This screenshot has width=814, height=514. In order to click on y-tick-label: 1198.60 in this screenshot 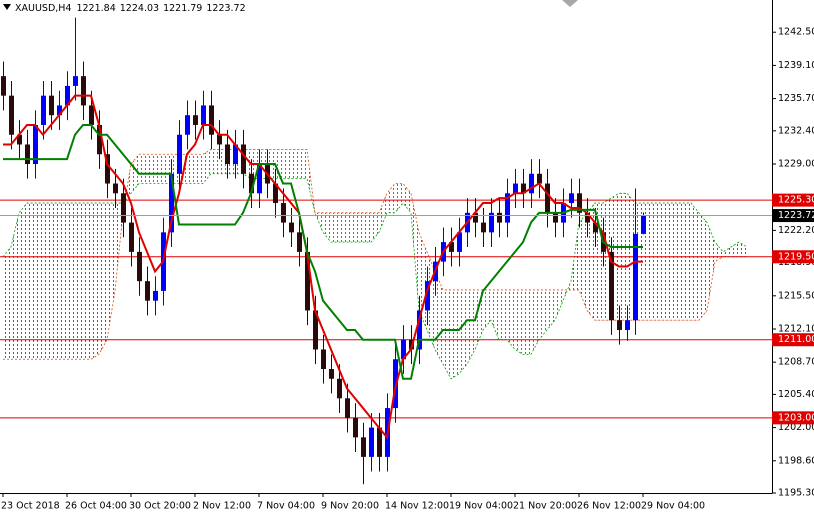, I will do `click(796, 460)`.